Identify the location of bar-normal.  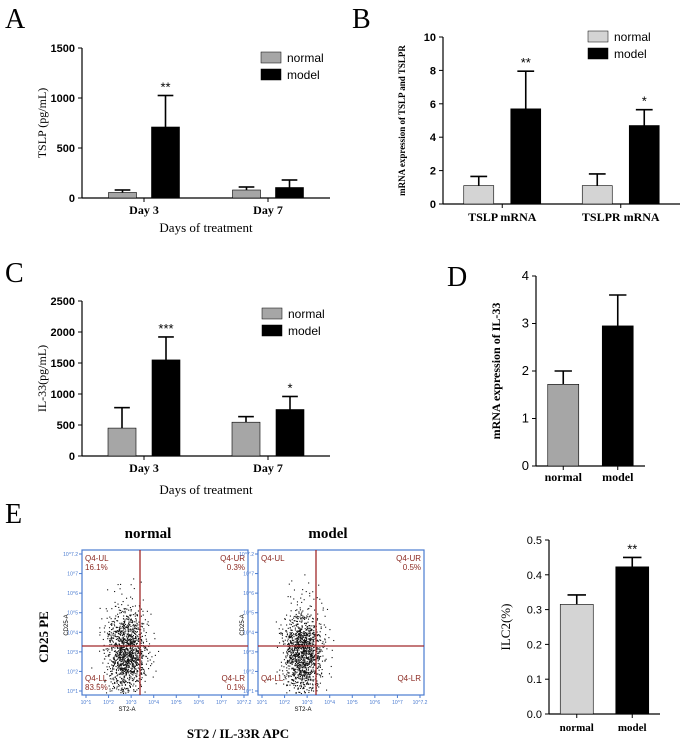
(563, 425).